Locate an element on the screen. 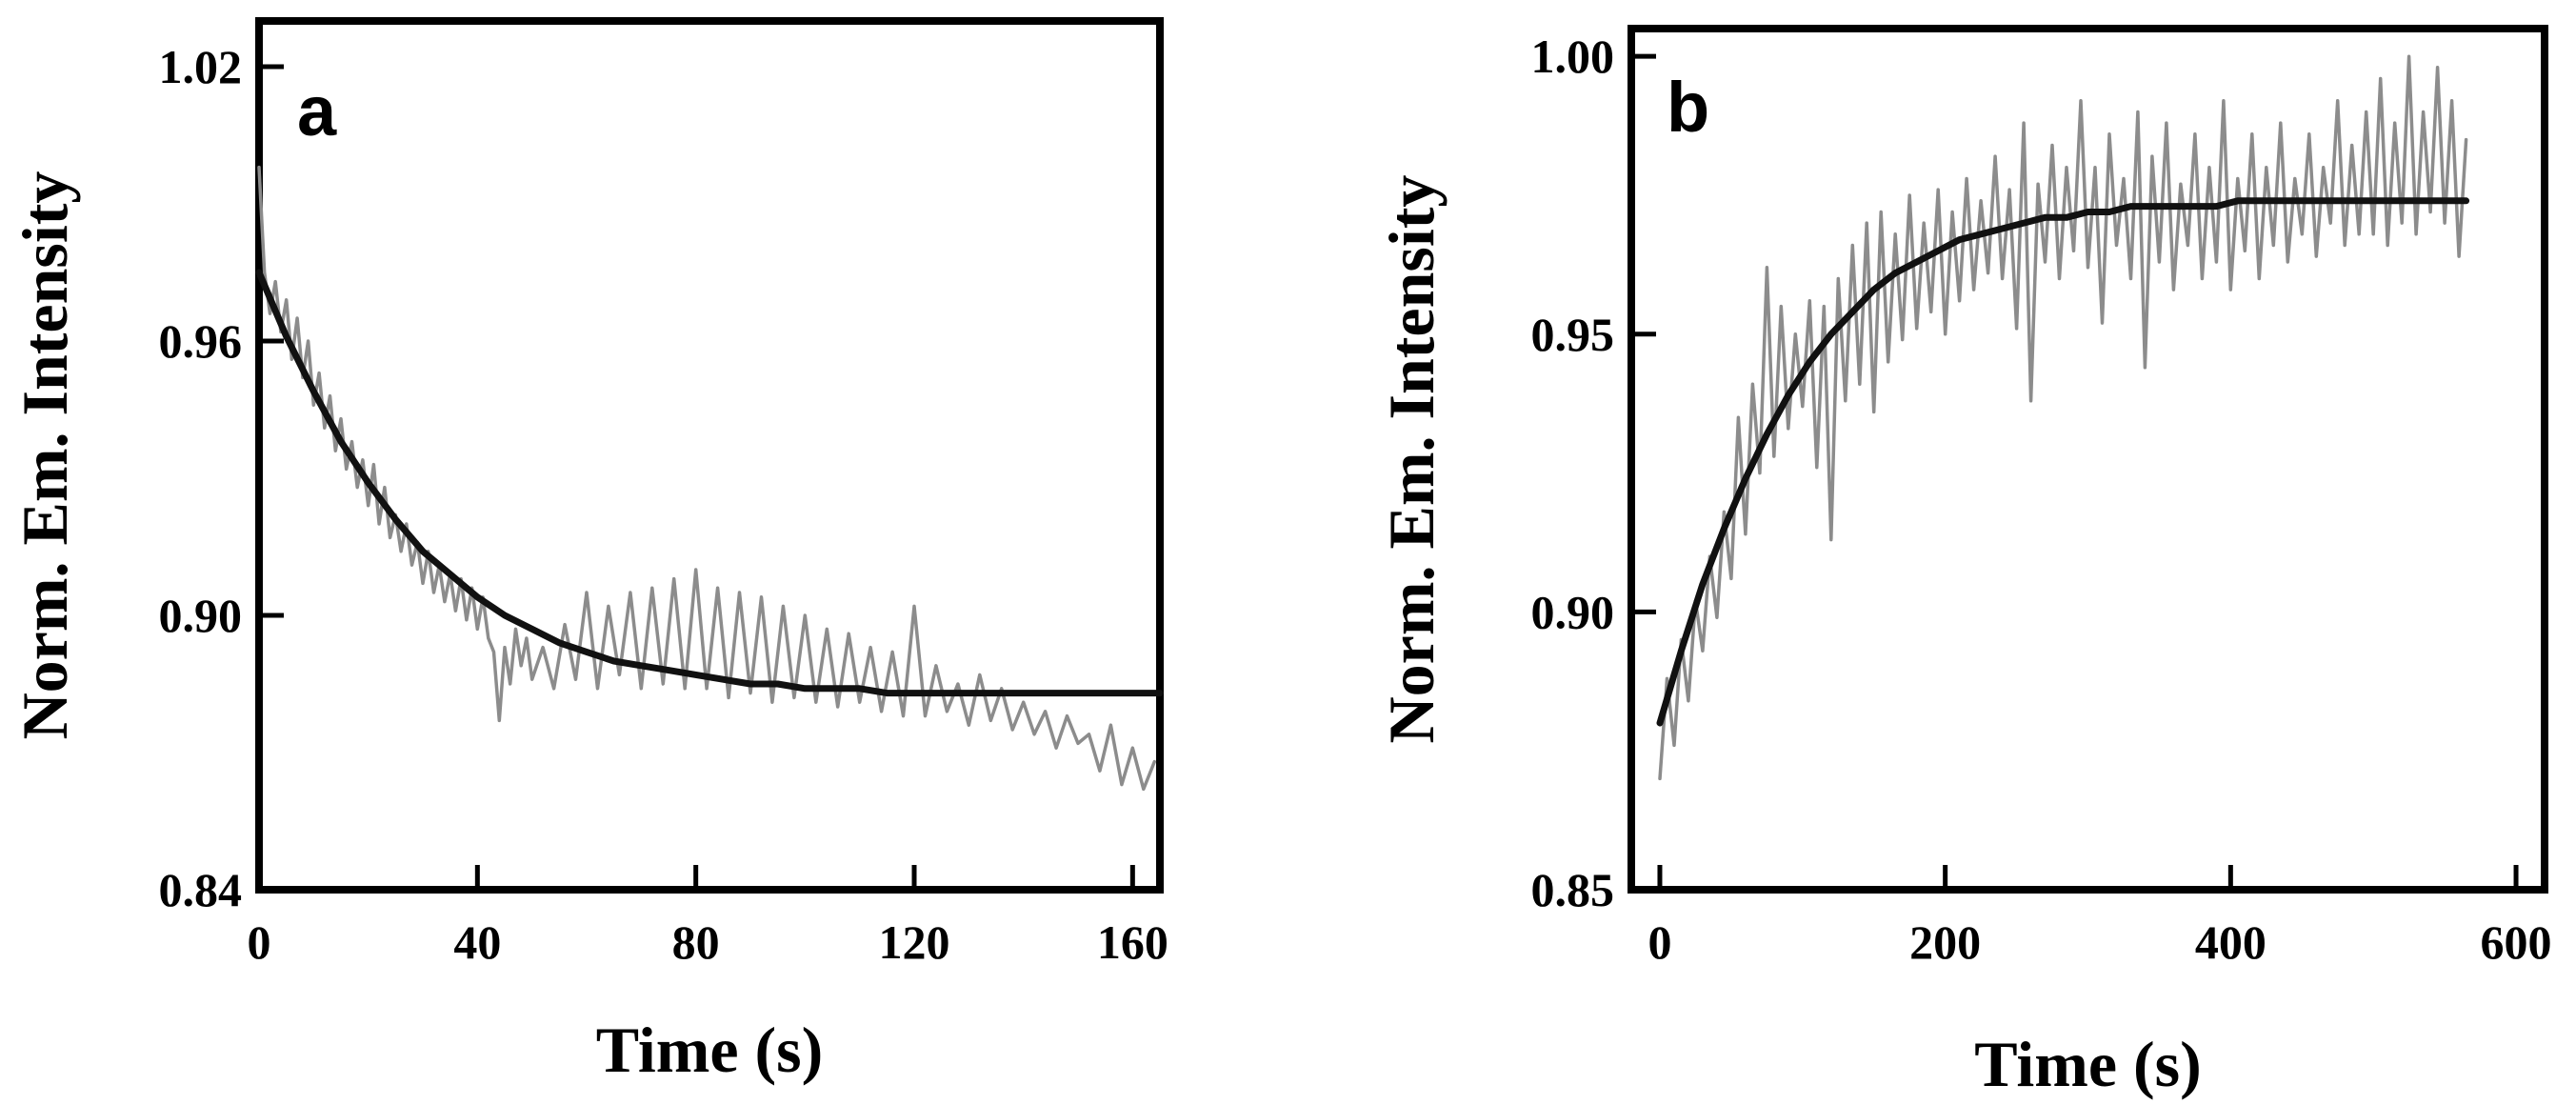 Image resolution: width=2576 pixels, height=1105 pixels. panel-b-y-axis-title: Norm. Em. Intensity is located at coordinates (1411, 459).